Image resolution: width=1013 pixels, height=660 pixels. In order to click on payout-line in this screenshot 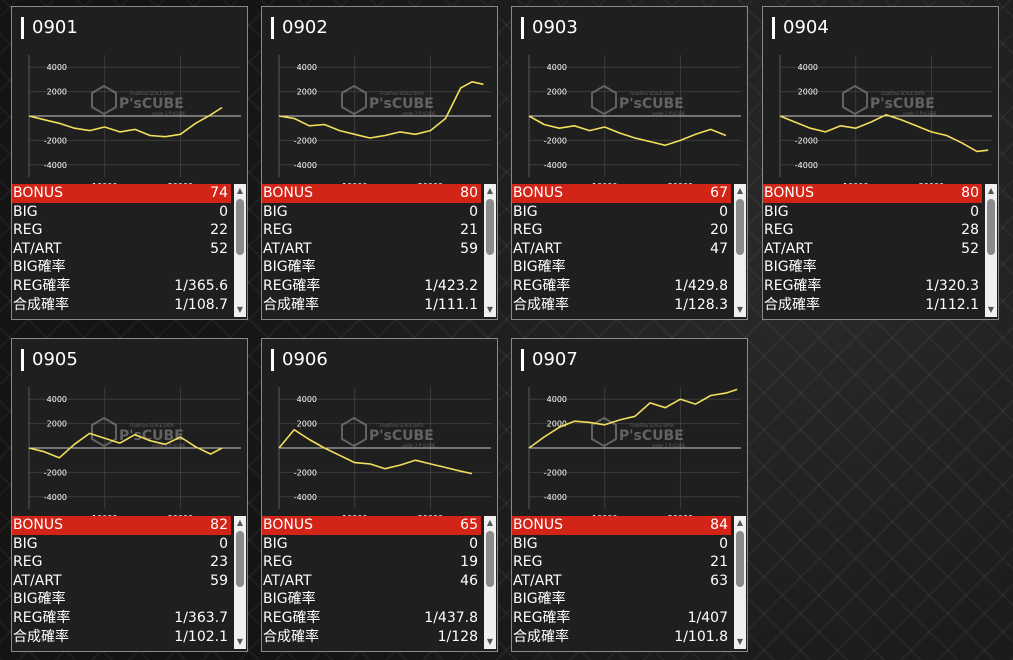, I will do `click(375, 451)`.